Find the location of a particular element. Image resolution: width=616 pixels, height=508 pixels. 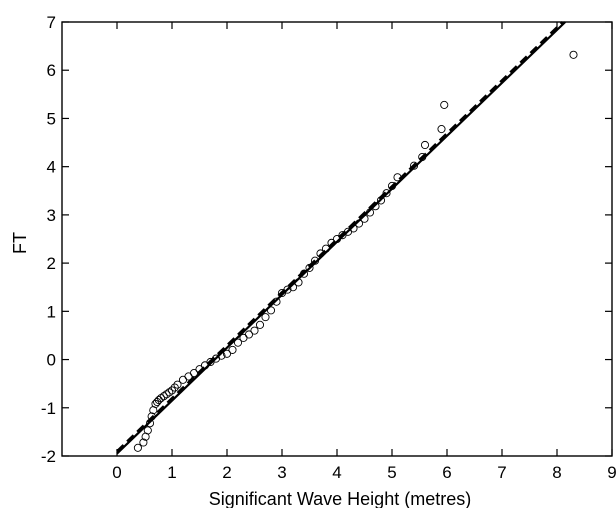

y-tick-label: 5 is located at coordinates (51, 118).